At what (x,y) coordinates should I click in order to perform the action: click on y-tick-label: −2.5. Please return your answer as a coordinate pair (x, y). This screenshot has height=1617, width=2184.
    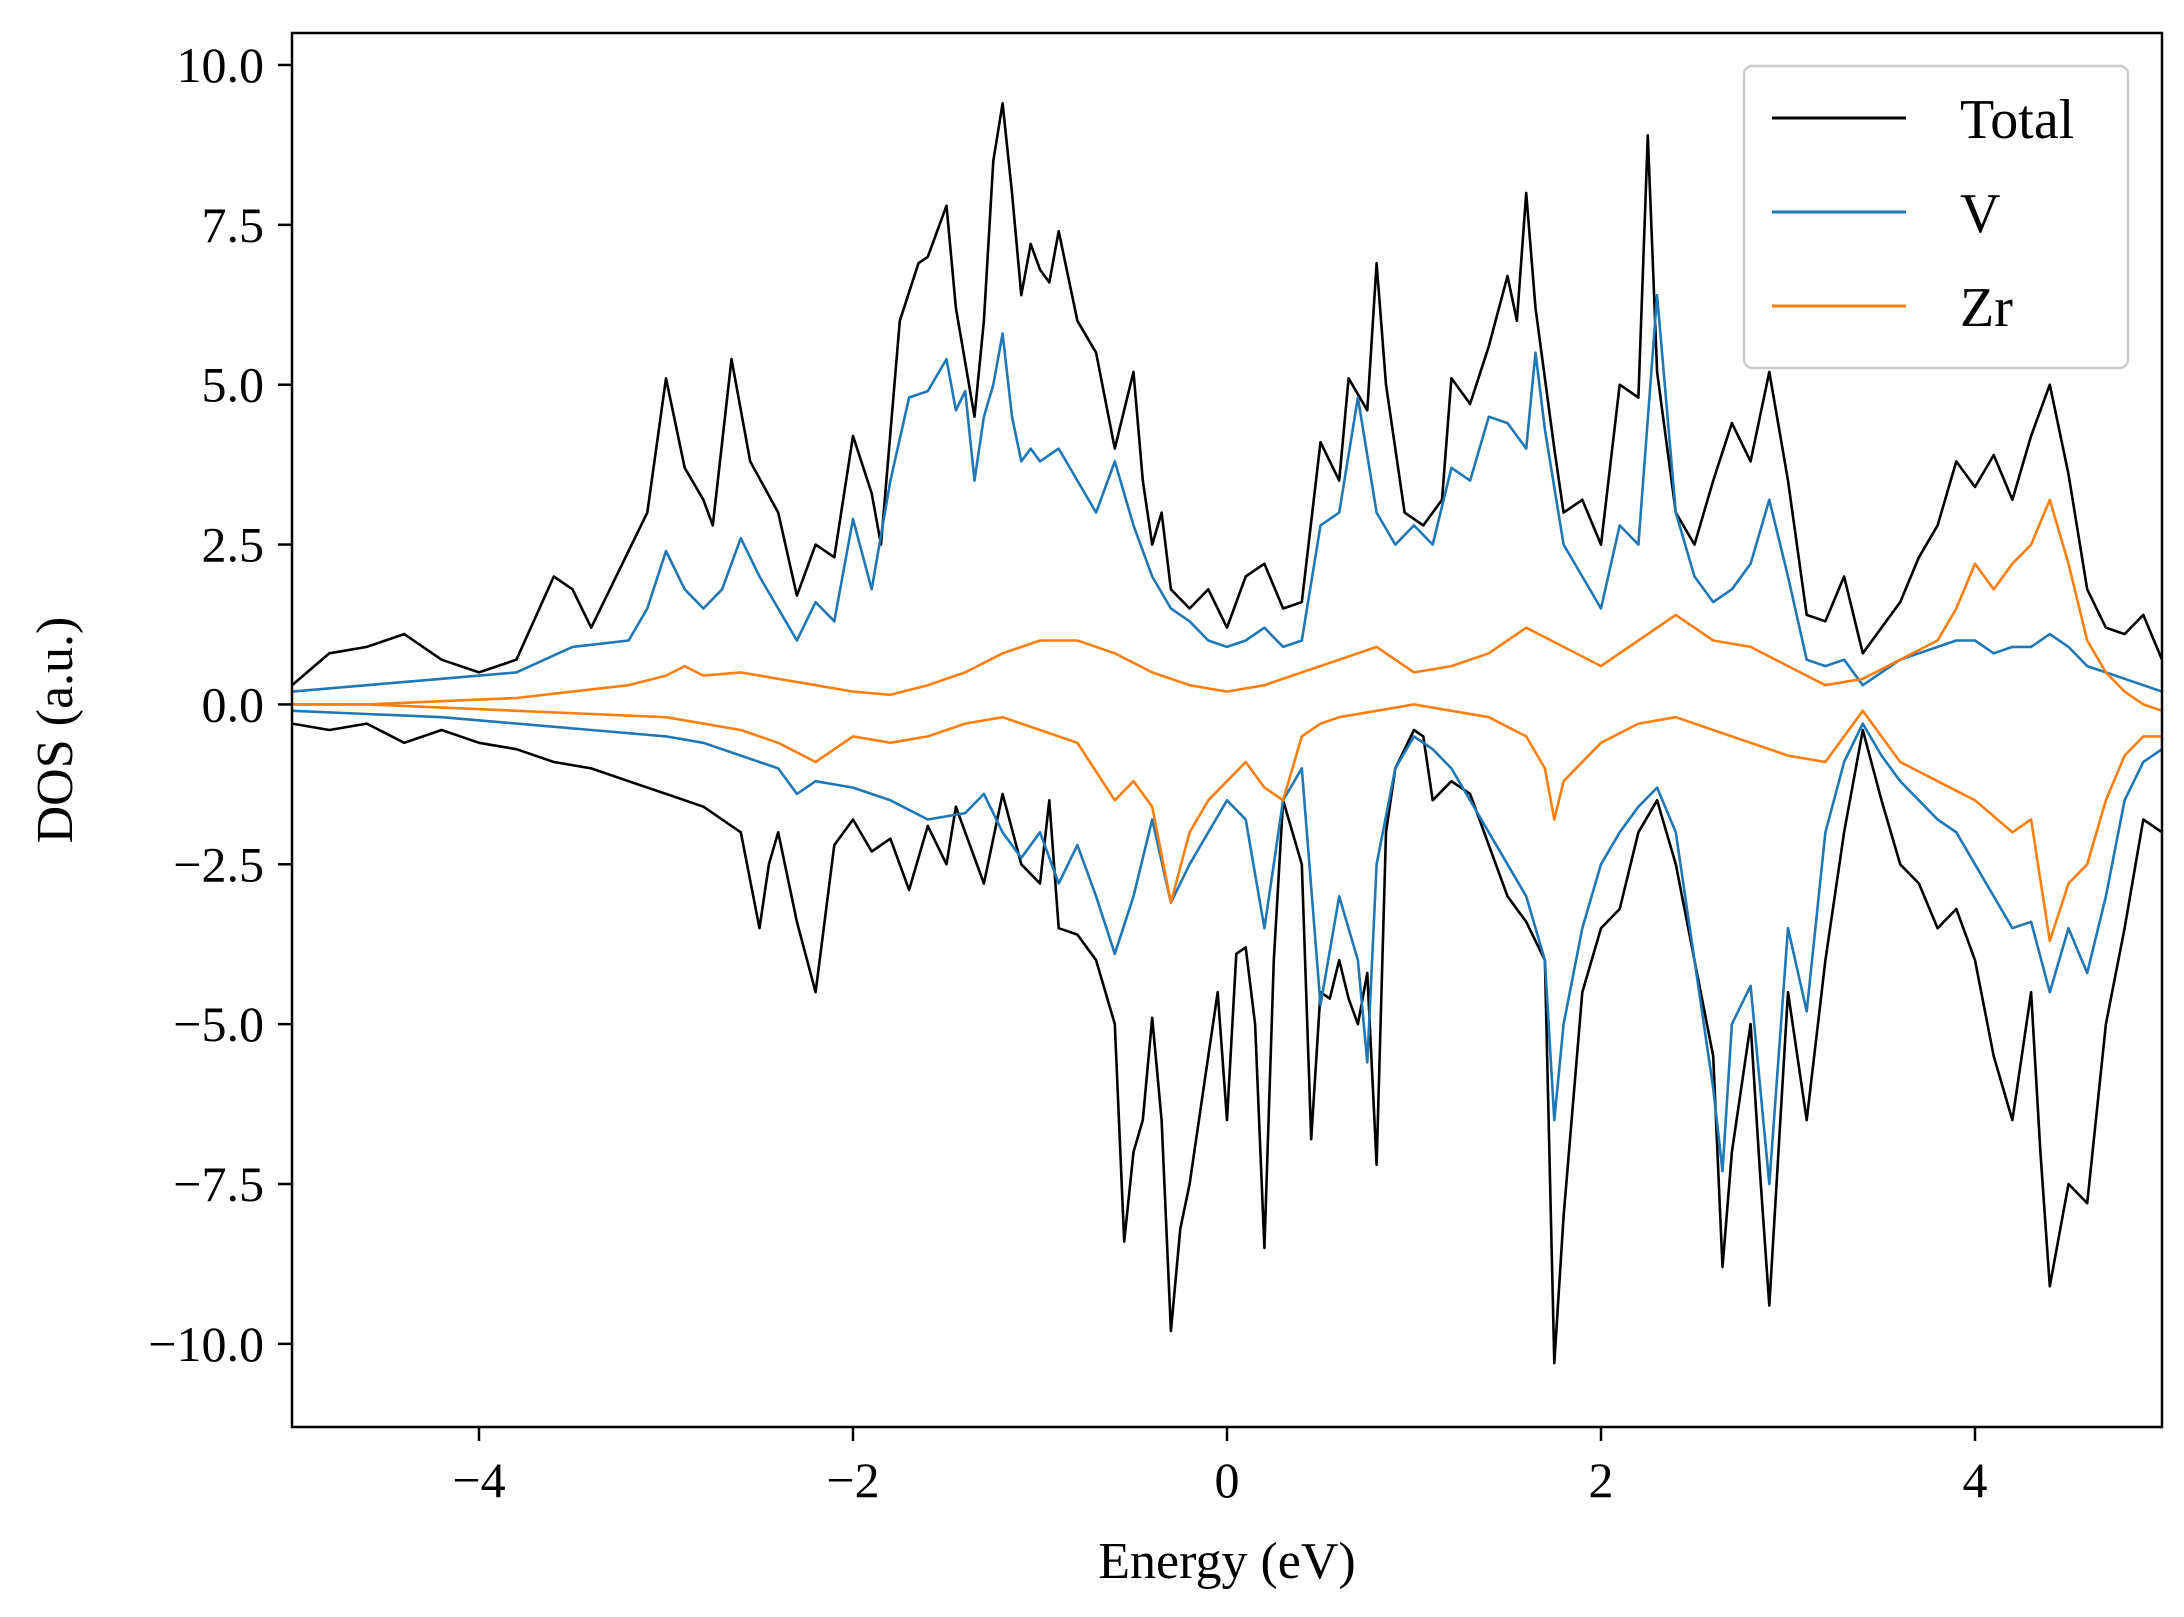
    Looking at the image, I should click on (218, 864).